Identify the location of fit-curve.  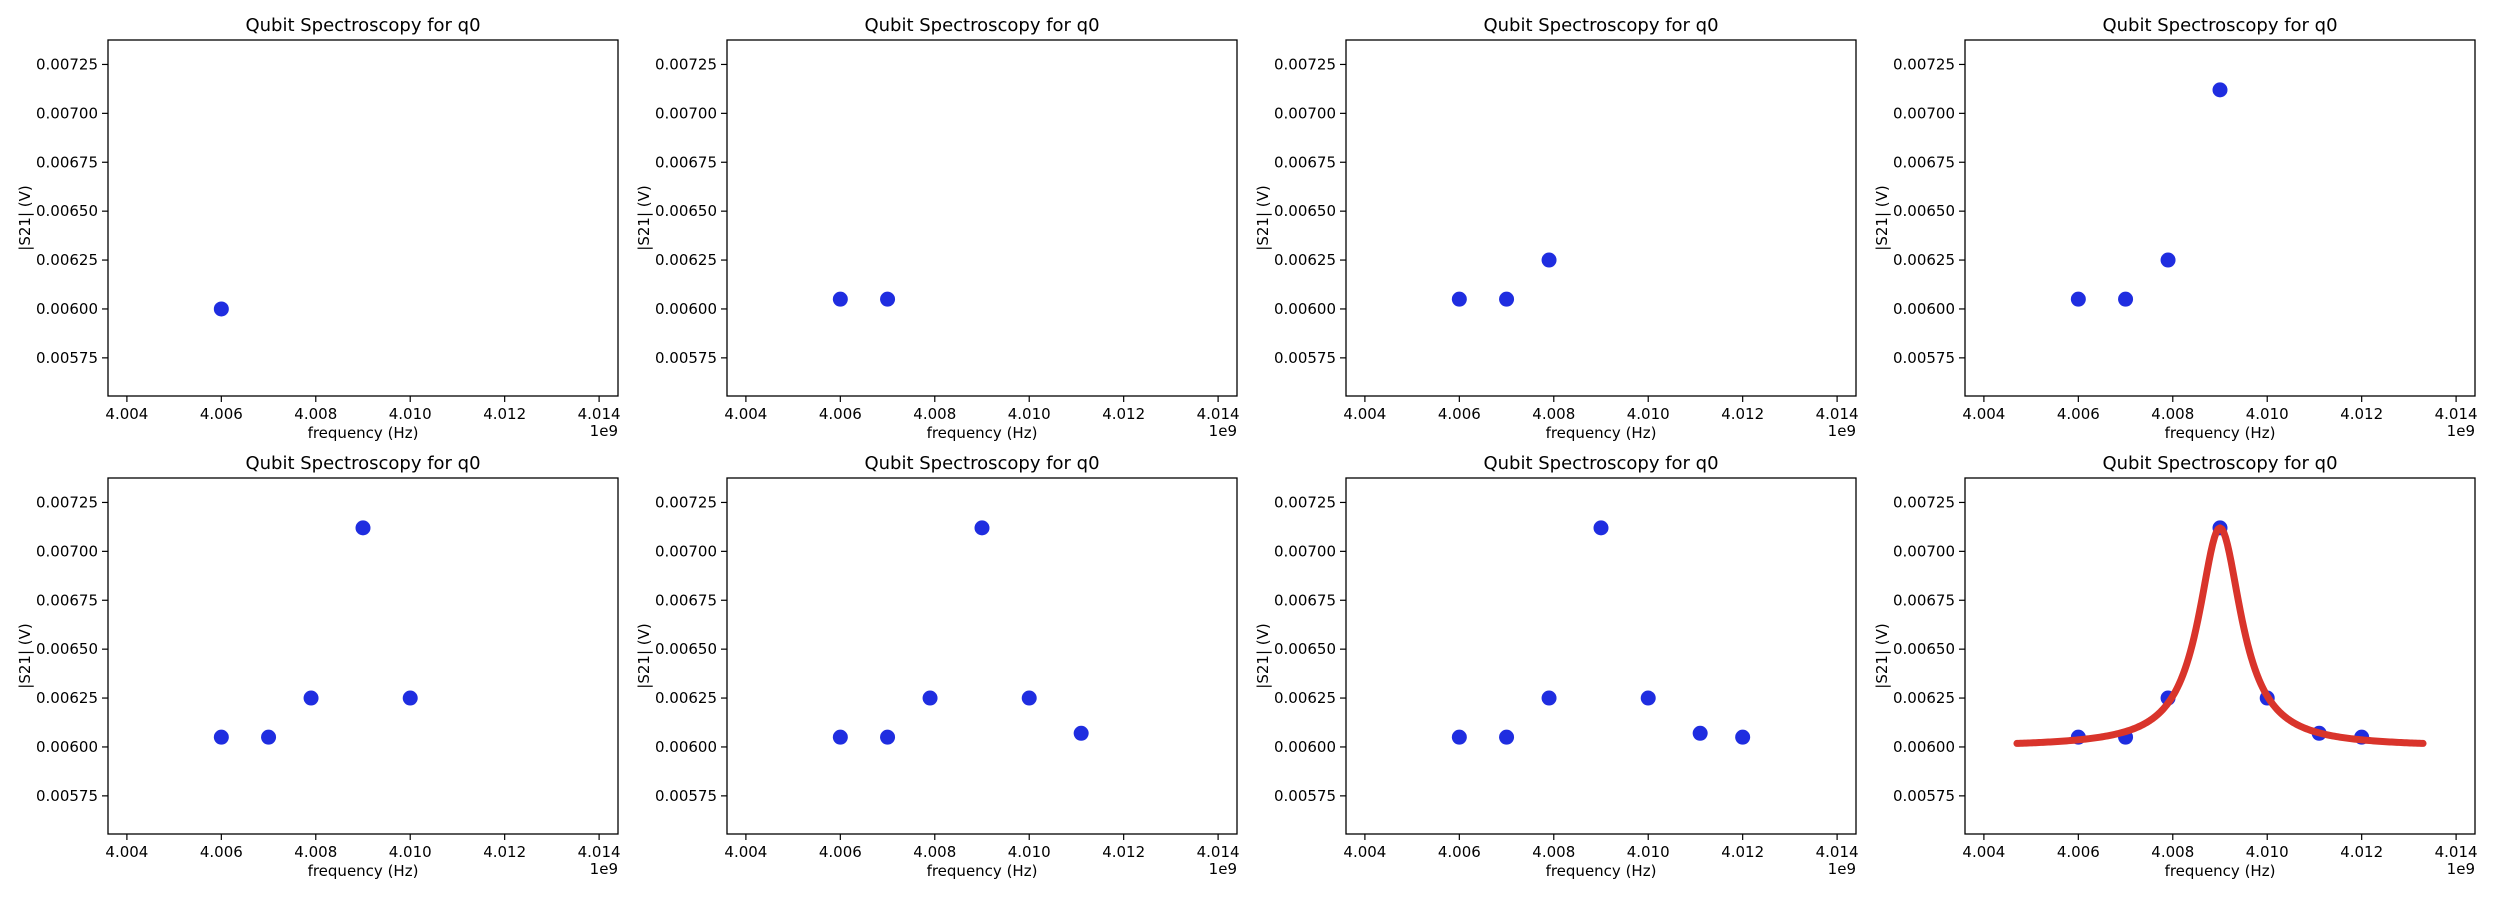
(2220, 635).